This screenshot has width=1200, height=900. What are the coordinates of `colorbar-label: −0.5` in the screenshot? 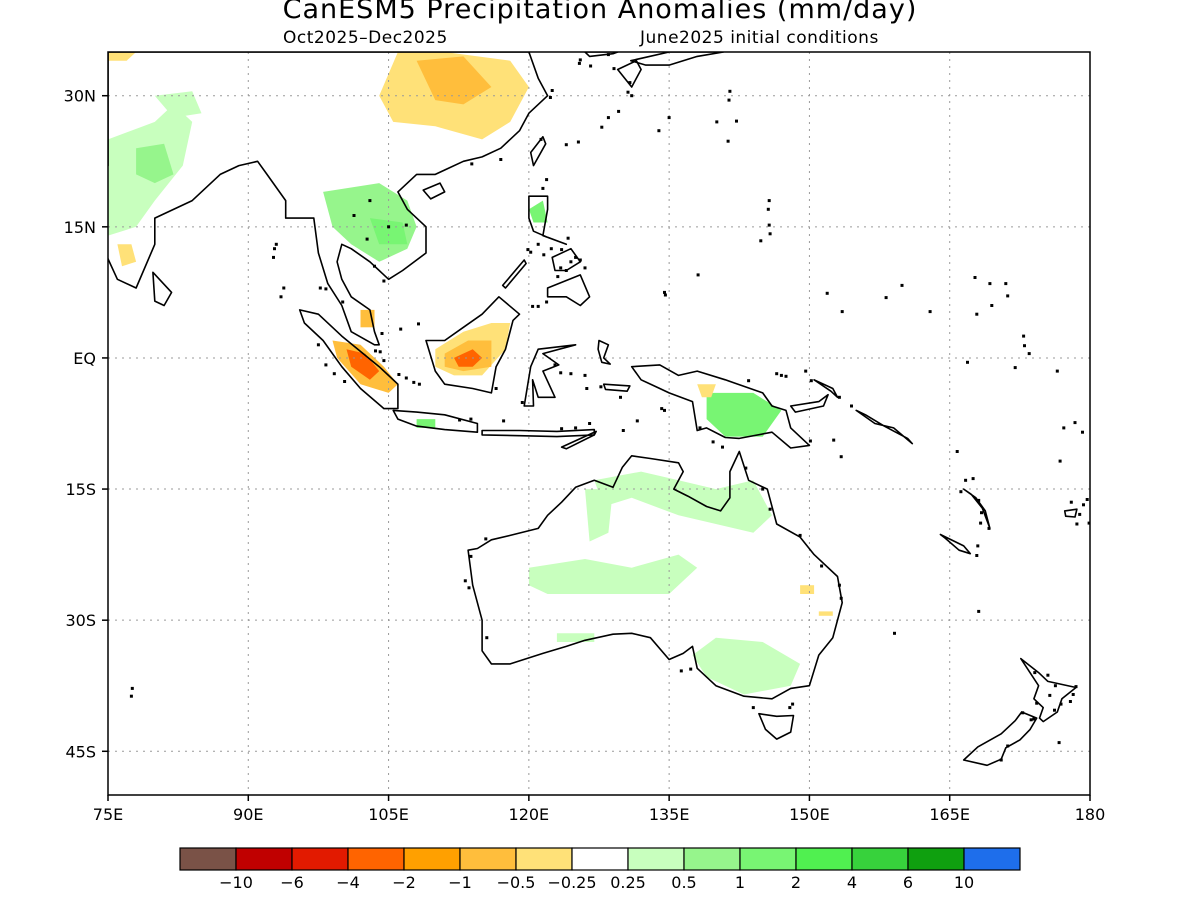 It's located at (516, 882).